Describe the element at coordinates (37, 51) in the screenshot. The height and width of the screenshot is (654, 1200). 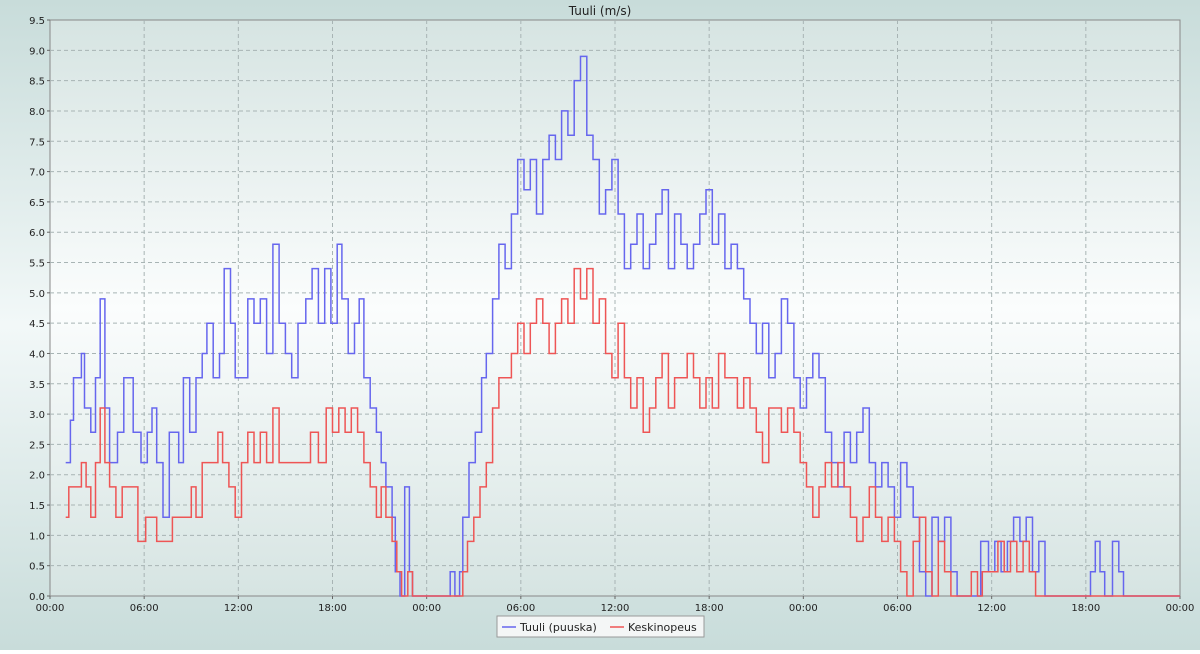
I see `y-tick-label: 9.0` at that location.